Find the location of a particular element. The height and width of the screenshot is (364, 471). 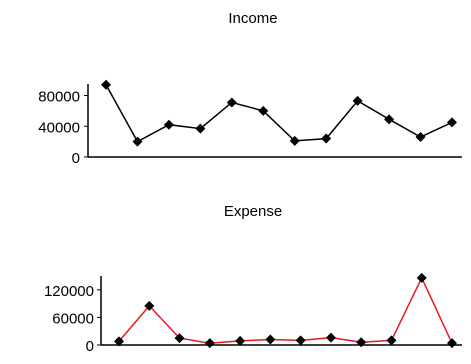

chart-title: Income is located at coordinates (252, 18).